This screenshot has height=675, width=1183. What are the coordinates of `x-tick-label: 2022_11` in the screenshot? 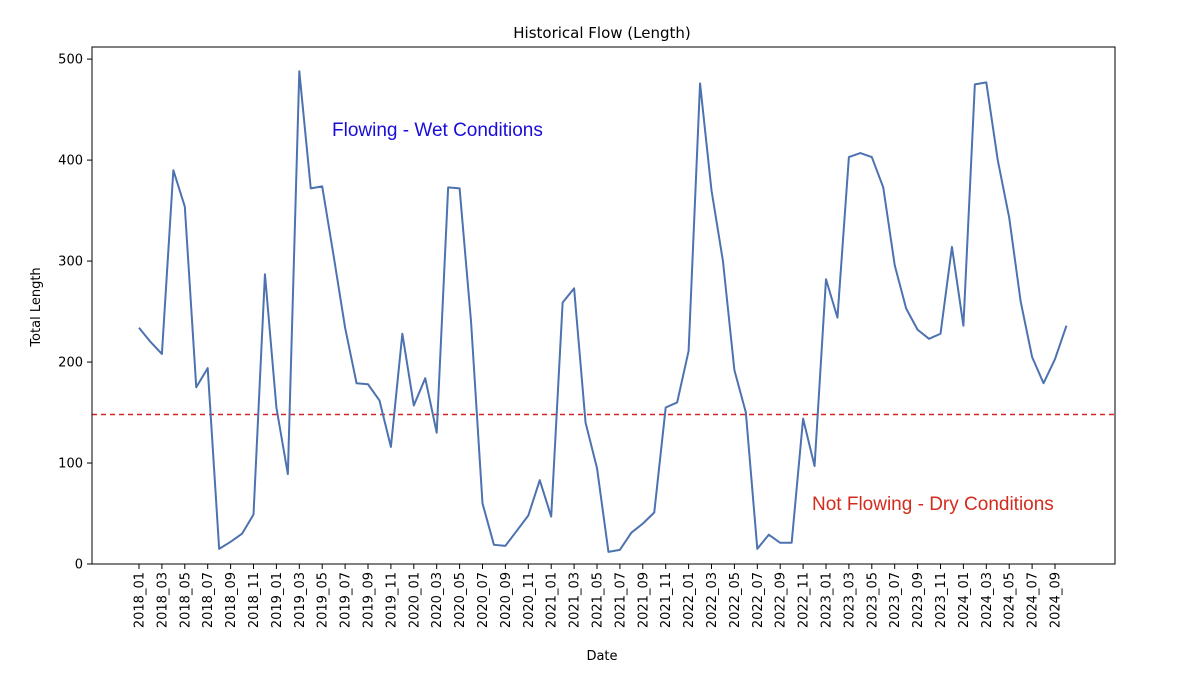 It's located at (804, 600).